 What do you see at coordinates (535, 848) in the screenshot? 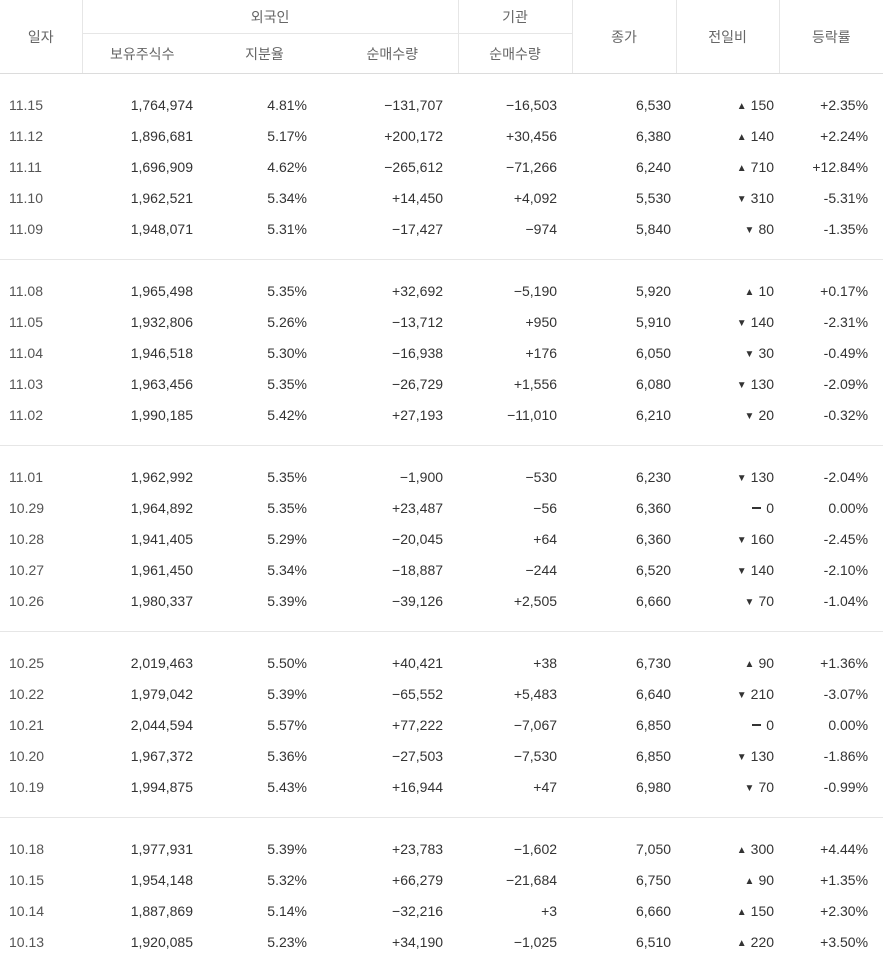
I see `cell-inst-net: −1,602` at bounding box center [535, 848].